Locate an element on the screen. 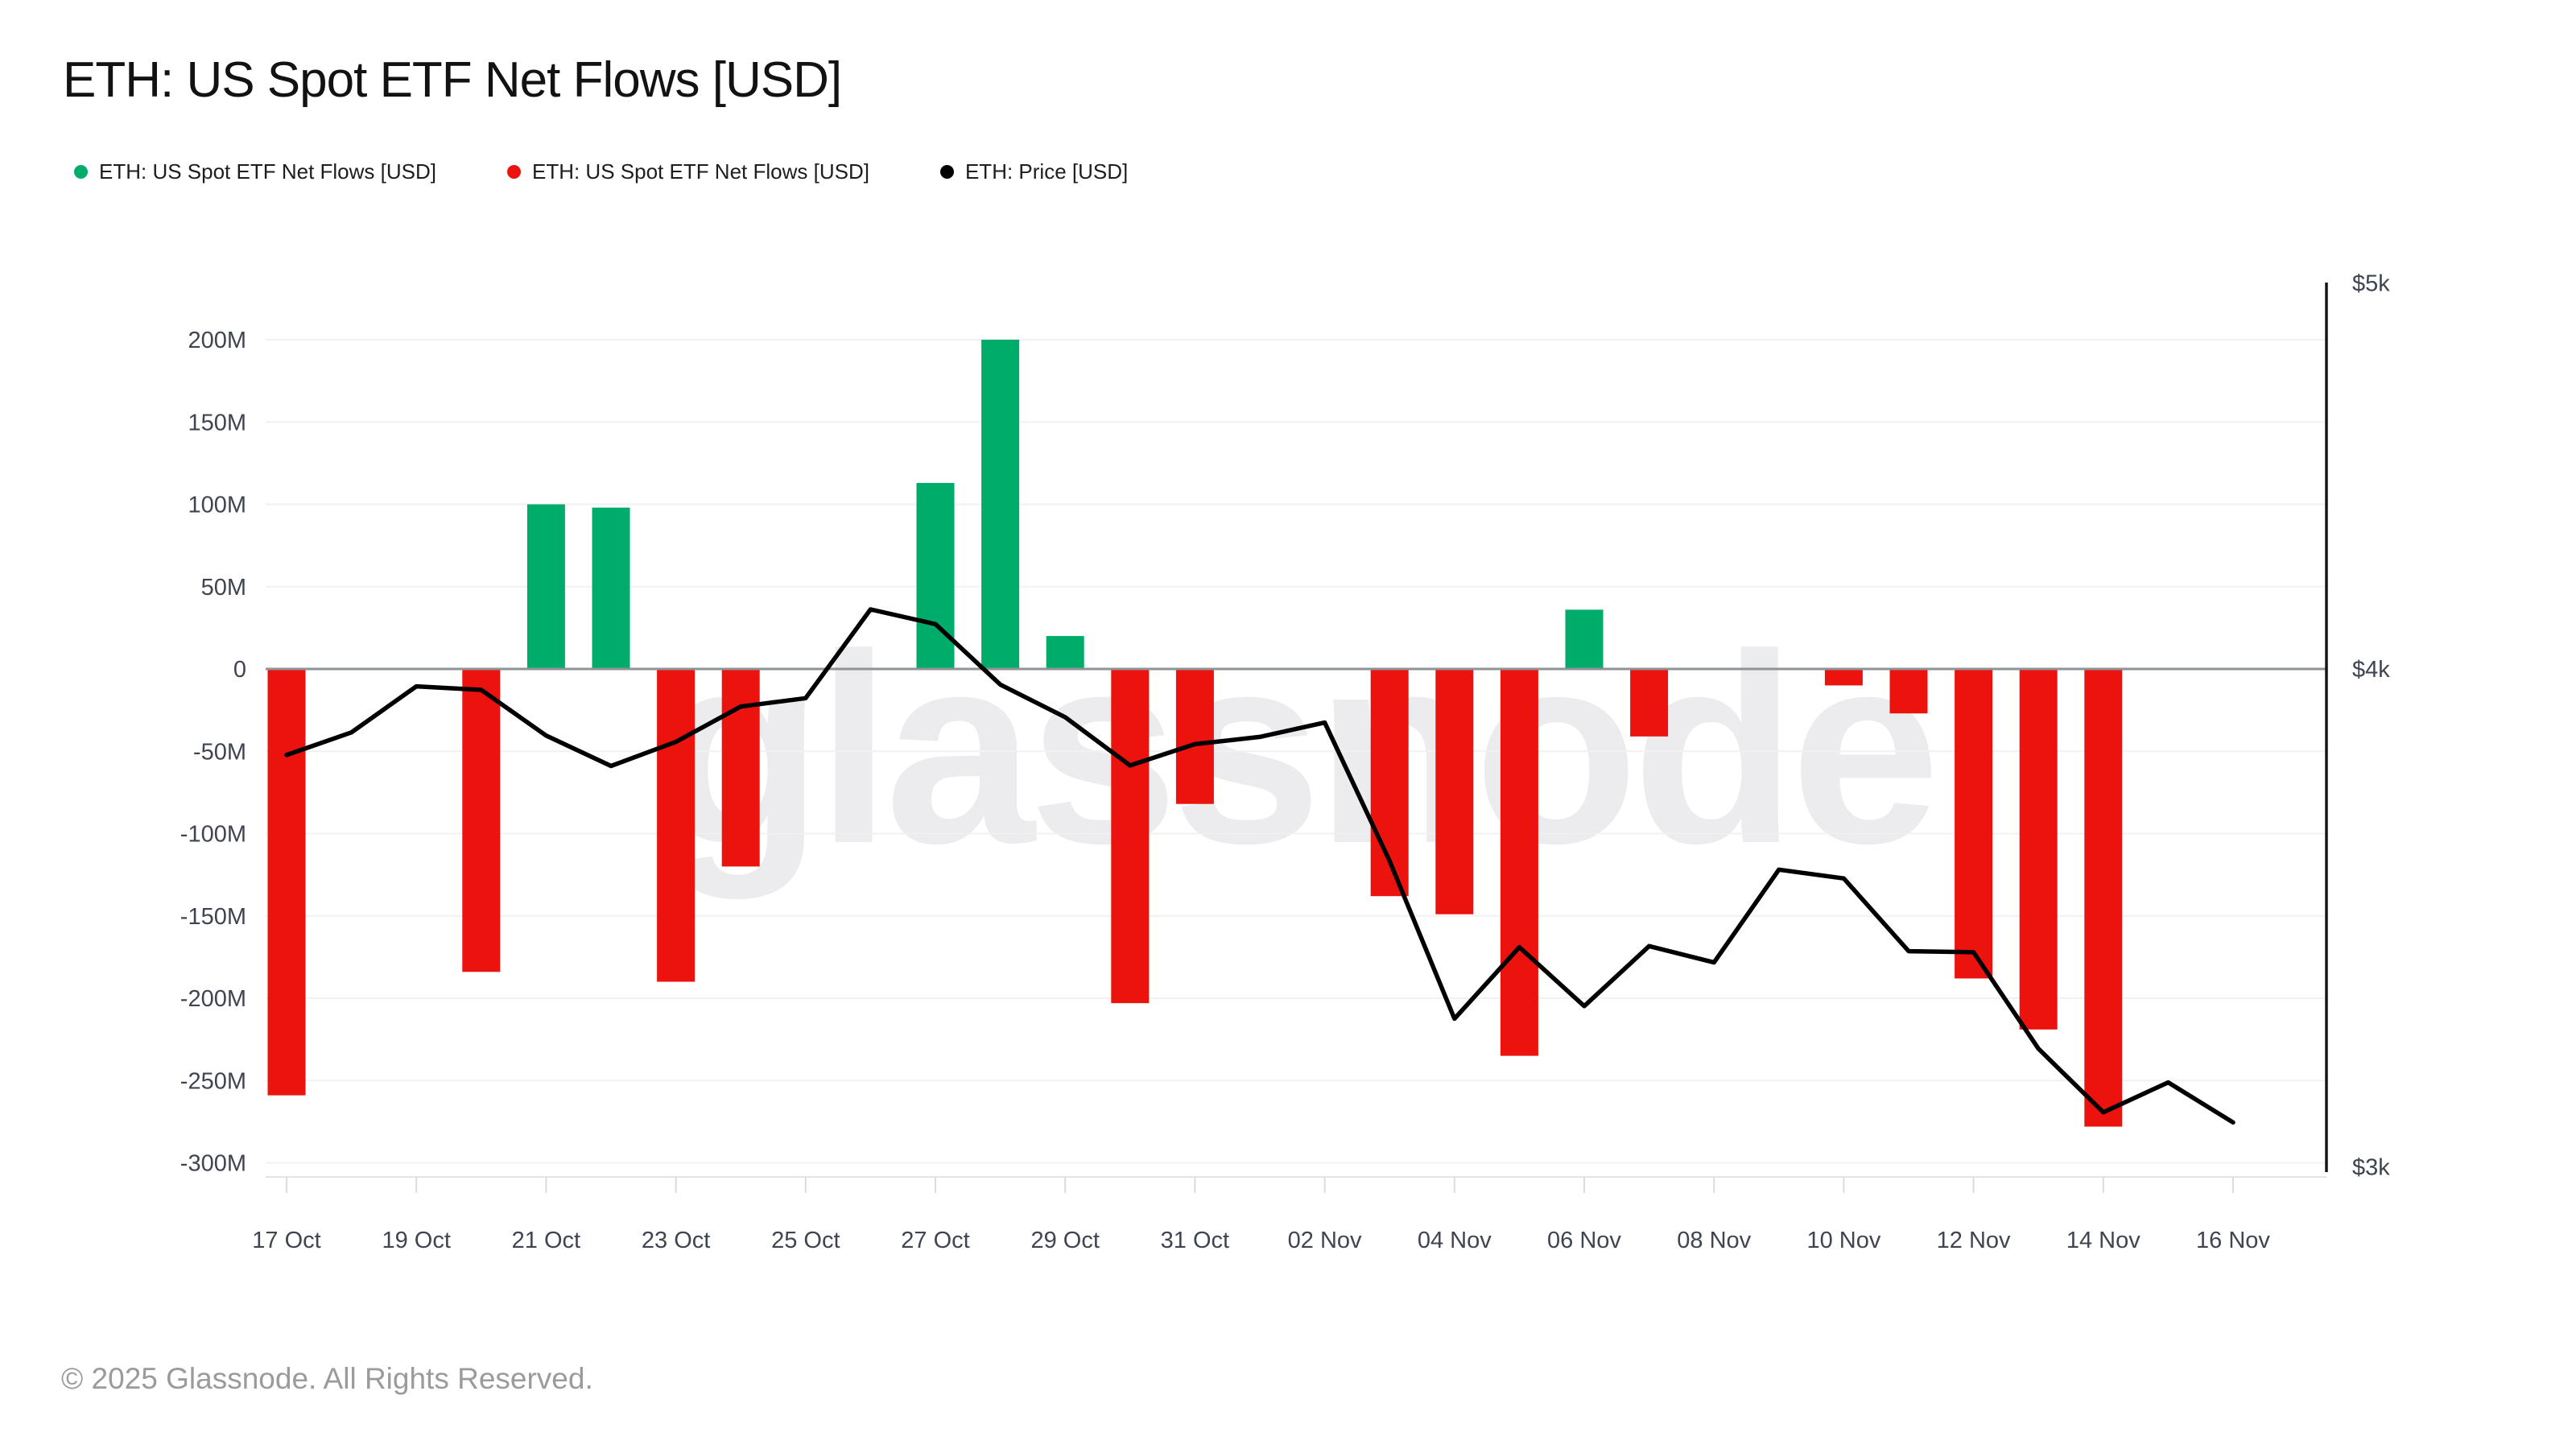  netflow-bar-21-oct is located at coordinates (545, 587).